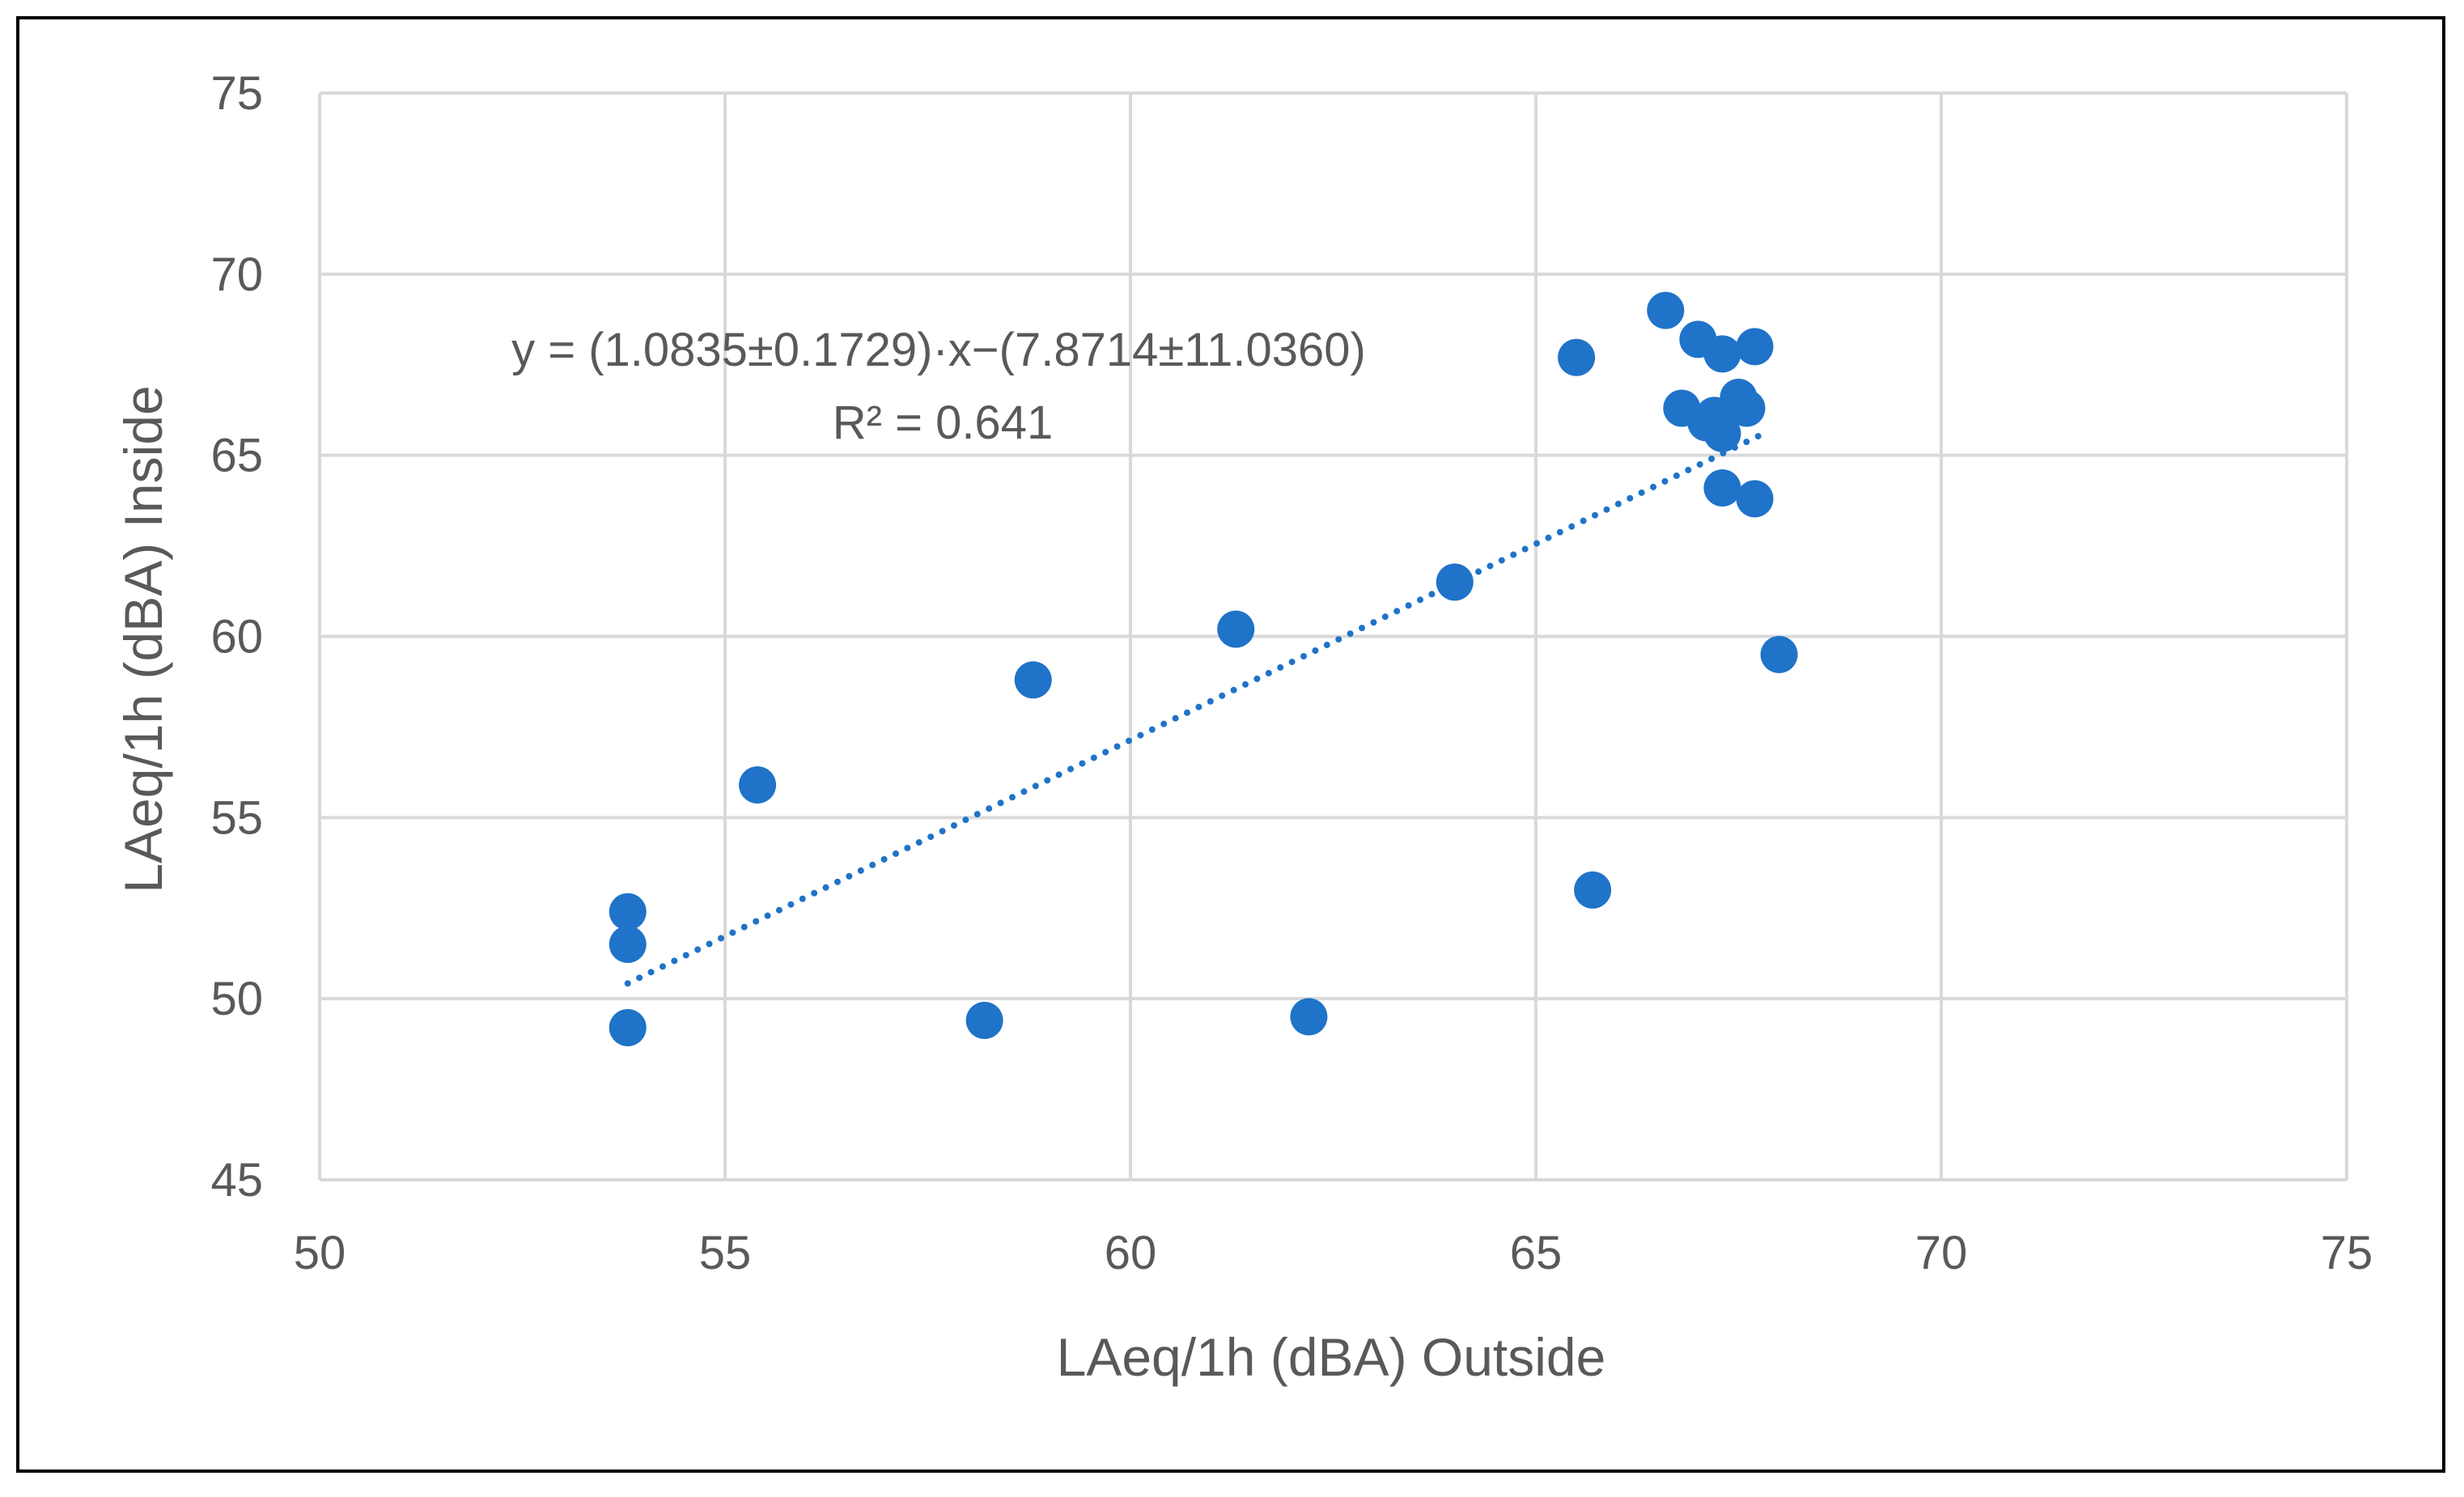 The height and width of the screenshot is (1497, 2464). I want to click on y-tick-label: 55, so click(236, 817).